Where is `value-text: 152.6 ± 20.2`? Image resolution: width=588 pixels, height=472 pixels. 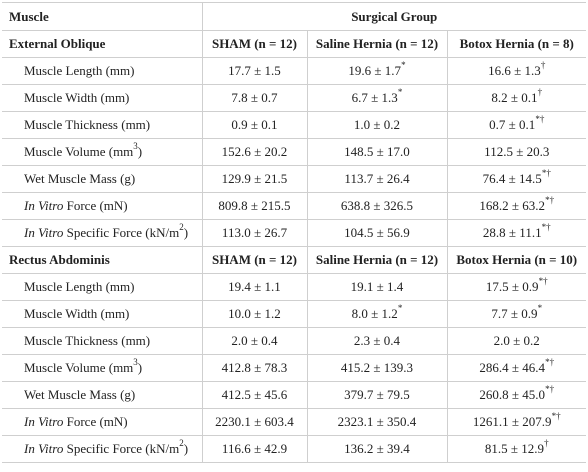 value-text: 152.6 ± 20.2 is located at coordinates (254, 151).